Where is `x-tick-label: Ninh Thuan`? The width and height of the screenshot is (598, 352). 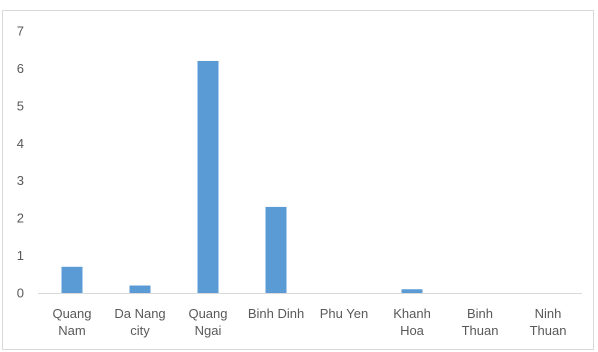 x-tick-label: Ninh Thuan is located at coordinates (548, 322).